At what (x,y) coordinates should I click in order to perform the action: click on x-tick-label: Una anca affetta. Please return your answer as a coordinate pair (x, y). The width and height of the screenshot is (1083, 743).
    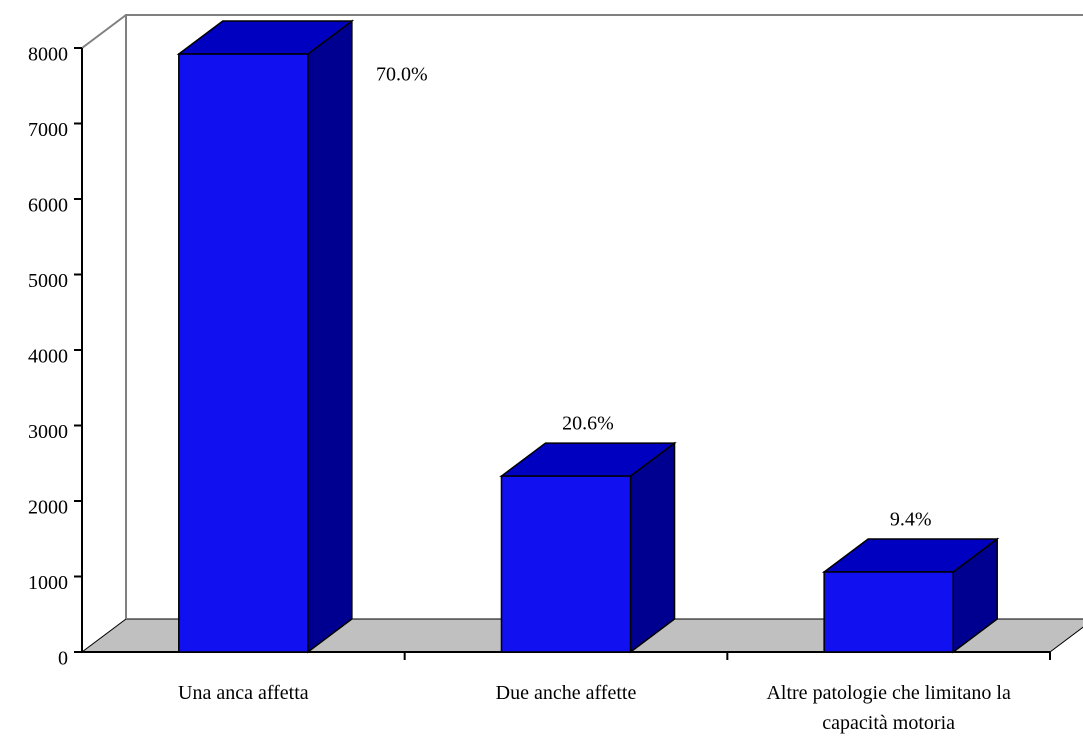
    Looking at the image, I should click on (243, 693).